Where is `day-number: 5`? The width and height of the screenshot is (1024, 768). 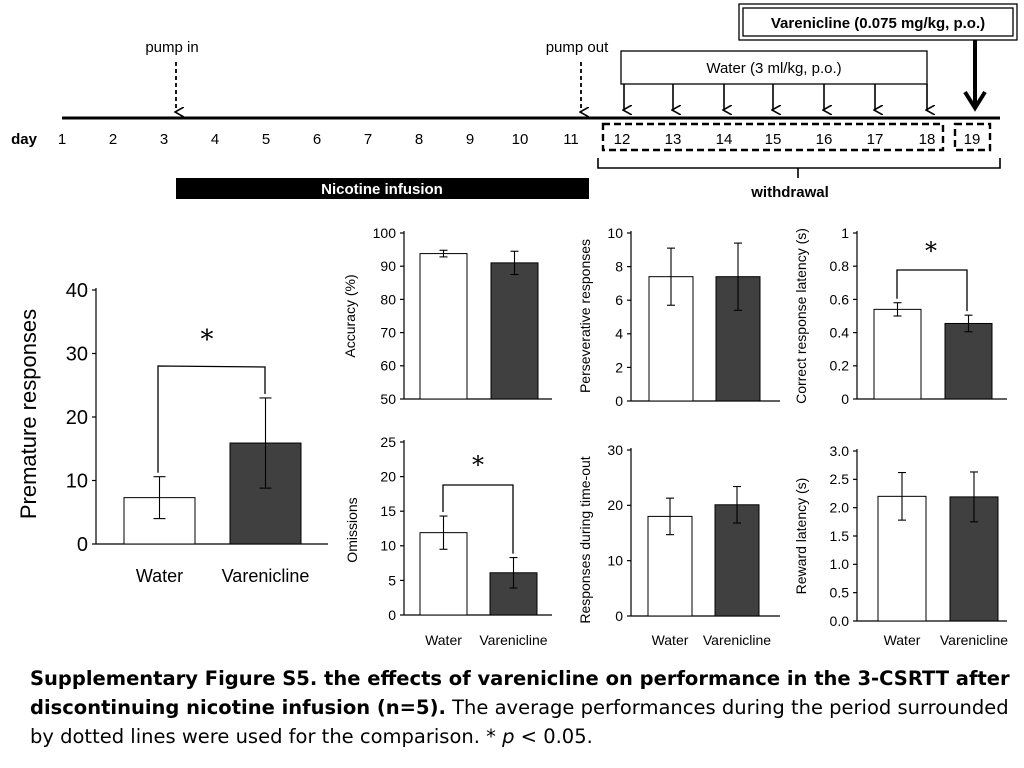 day-number: 5 is located at coordinates (266, 139).